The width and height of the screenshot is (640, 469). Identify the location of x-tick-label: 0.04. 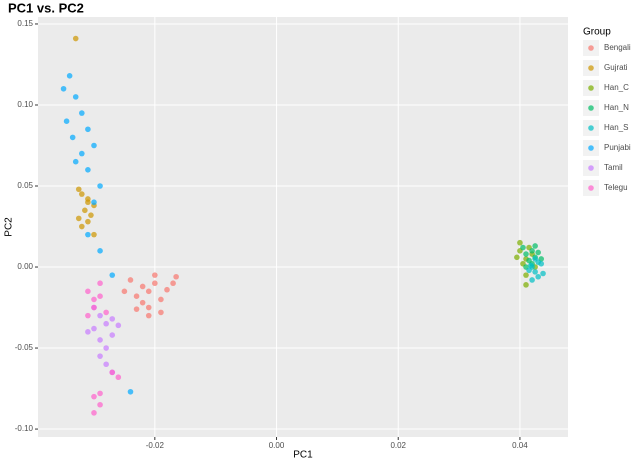
(520, 445).